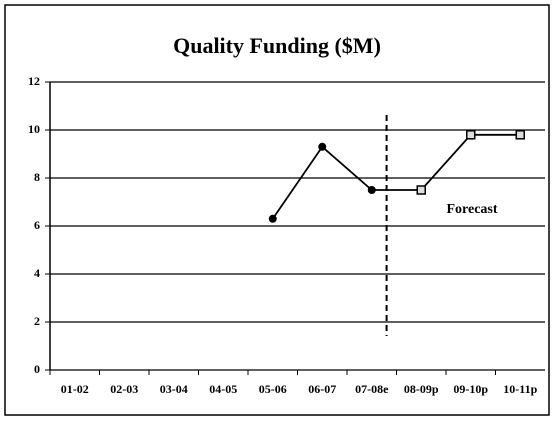  Describe the element at coordinates (124, 389) in the screenshot. I see `x-tick-label: 02-03` at that location.